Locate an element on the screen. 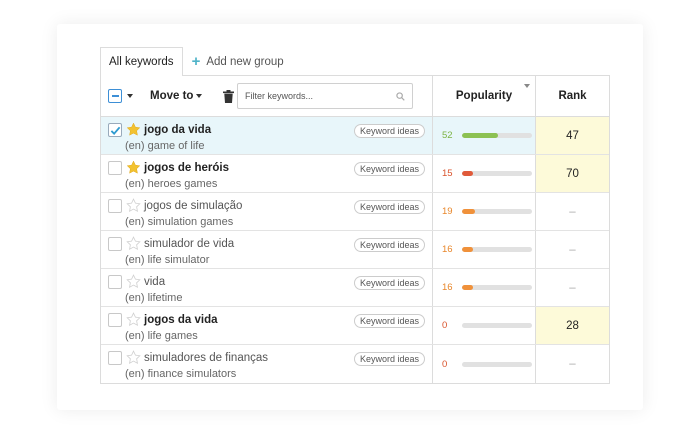 This screenshot has width=700, height=445. keyword-translation: (en) game of life is located at coordinates (165, 146).